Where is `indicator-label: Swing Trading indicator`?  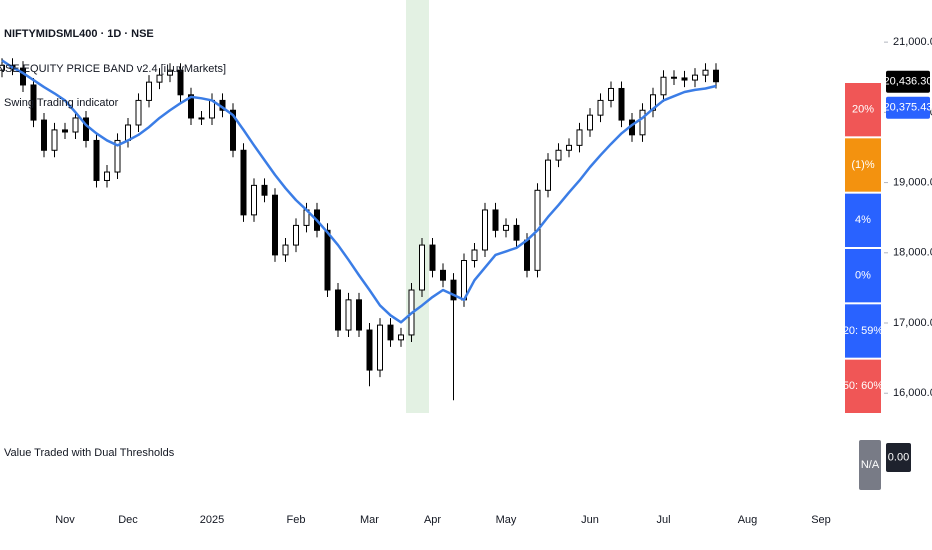
indicator-label: Swing Trading indicator is located at coordinates (61, 103).